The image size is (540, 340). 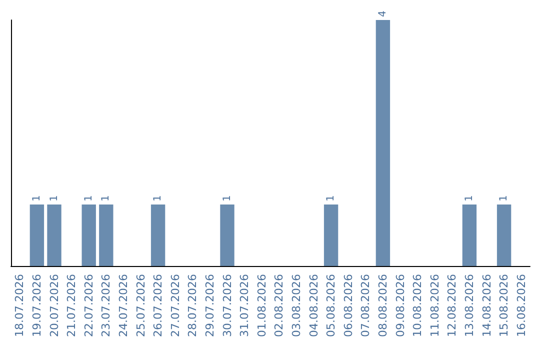 I want to click on x-tick-label: 16.08.2026, so click(x=521, y=306).